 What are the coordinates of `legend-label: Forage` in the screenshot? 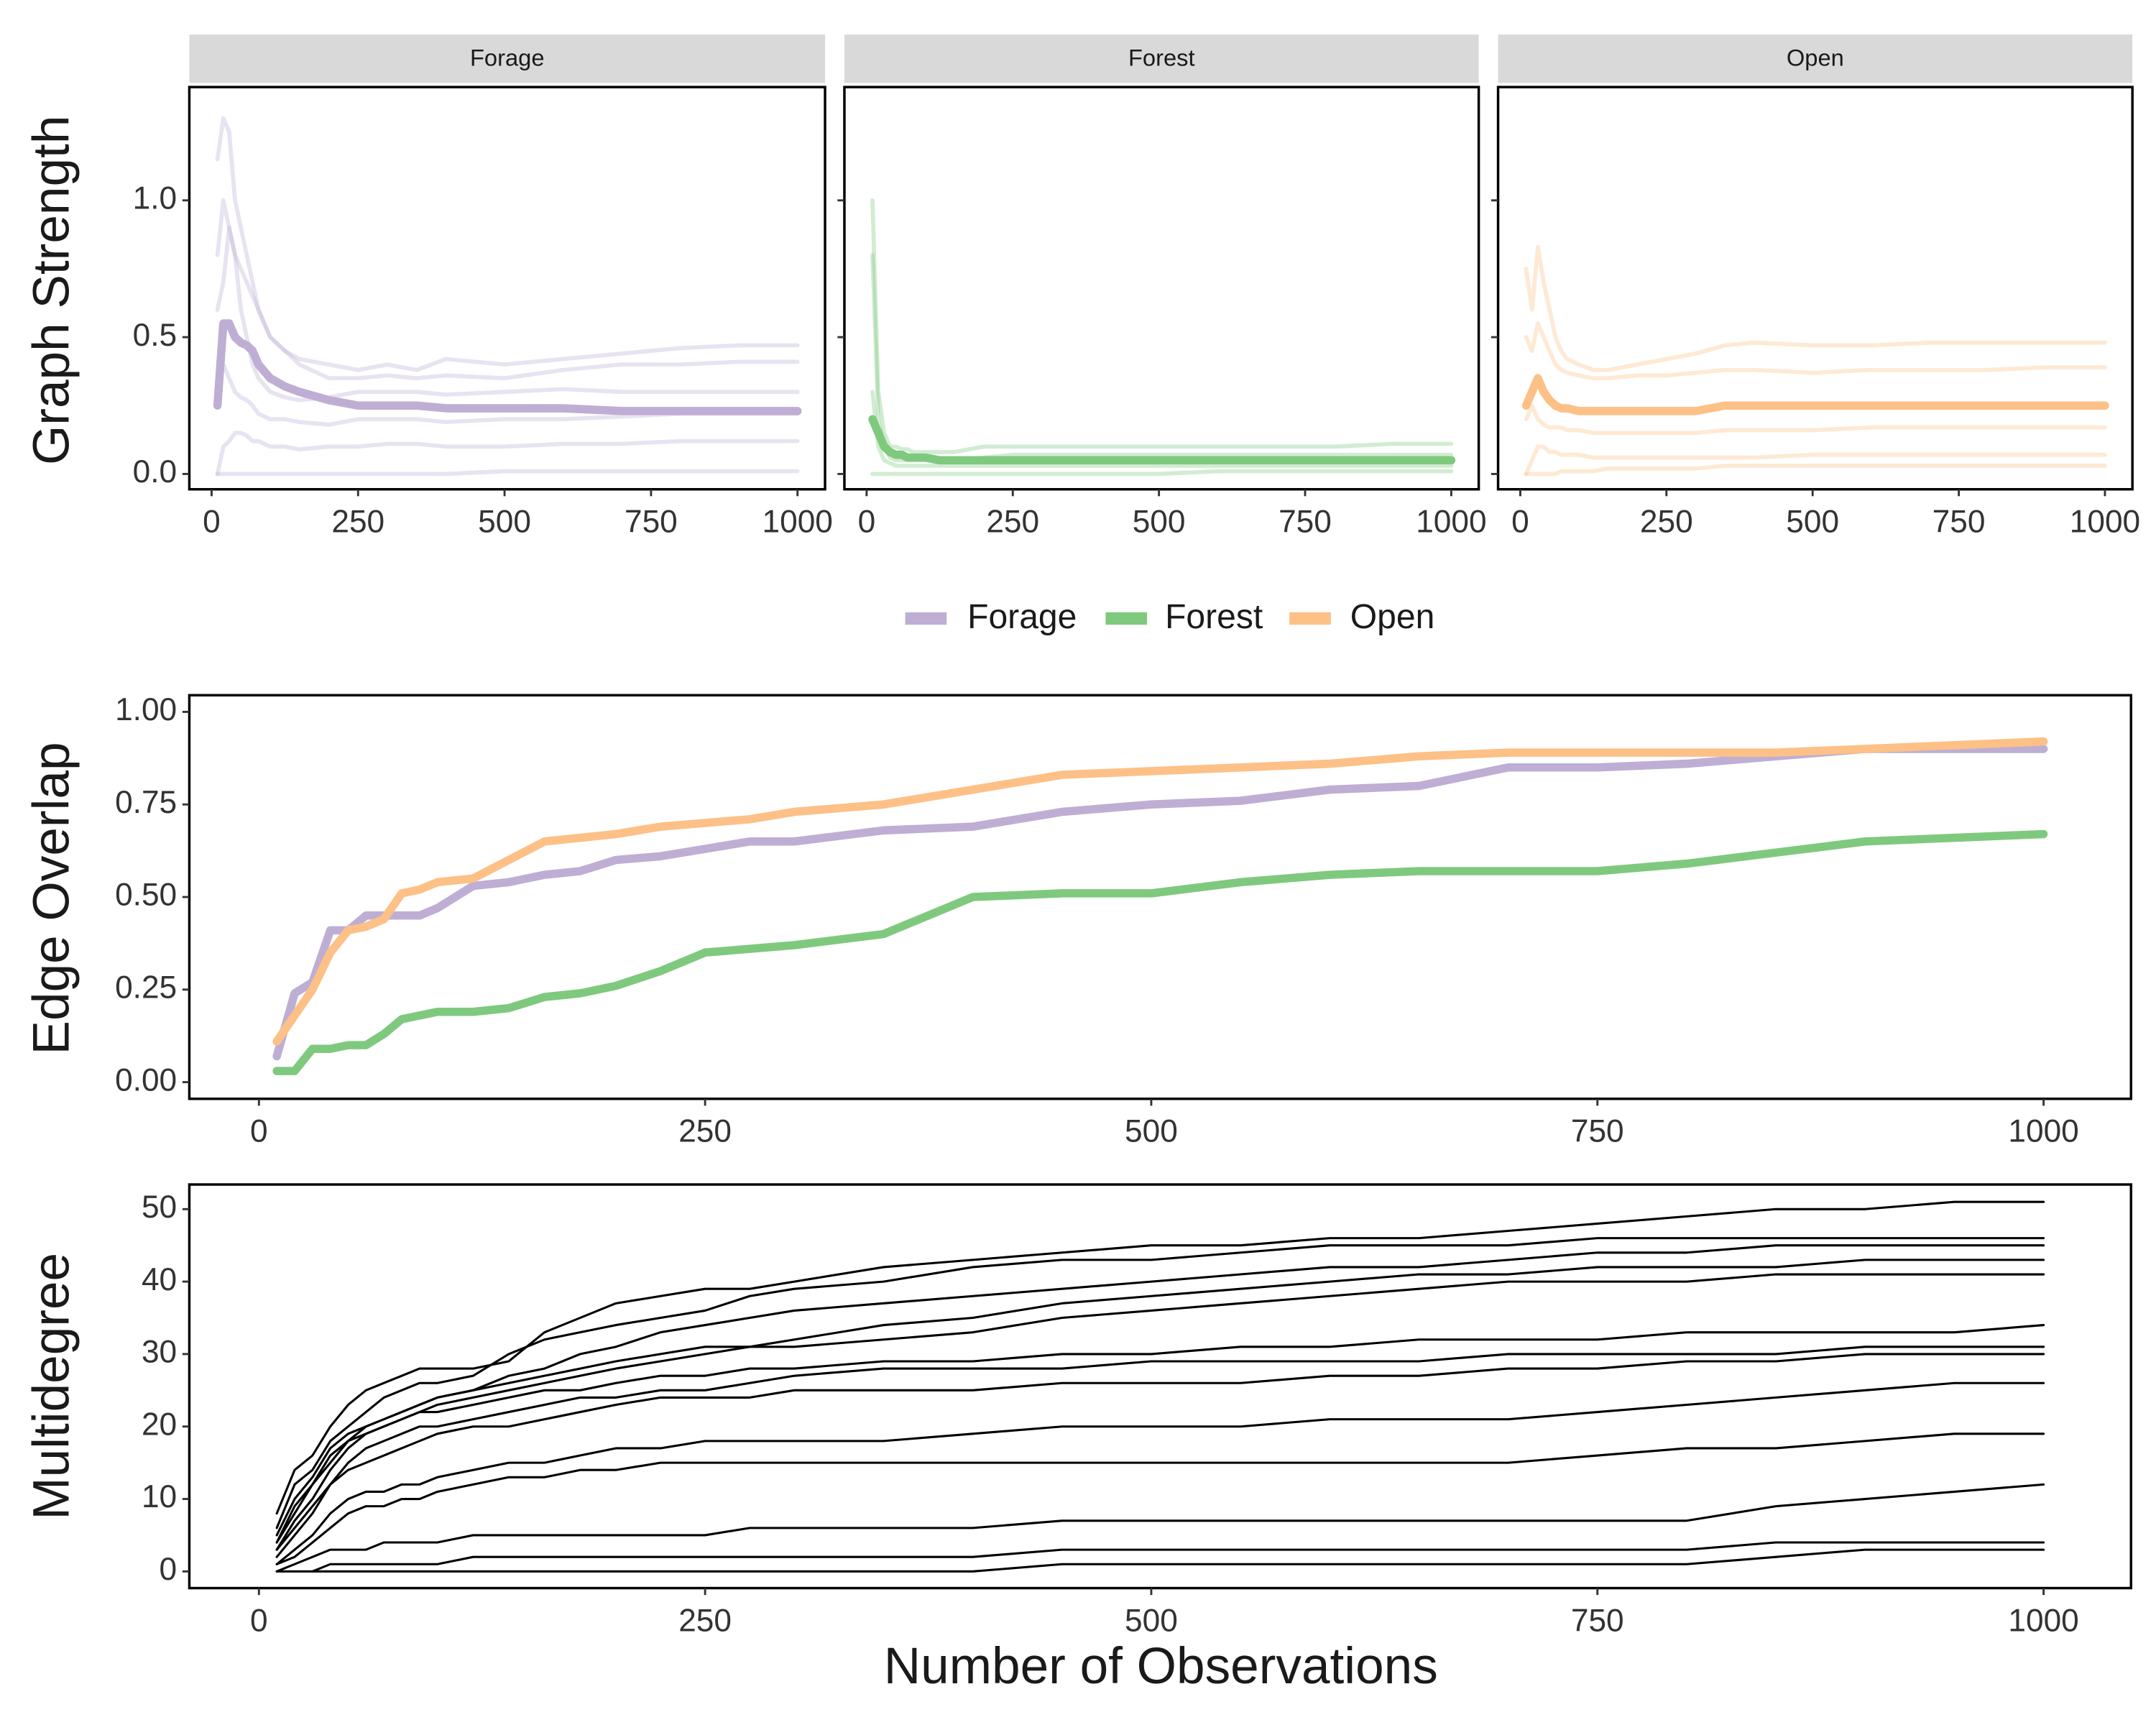 It's located at (1022, 616).